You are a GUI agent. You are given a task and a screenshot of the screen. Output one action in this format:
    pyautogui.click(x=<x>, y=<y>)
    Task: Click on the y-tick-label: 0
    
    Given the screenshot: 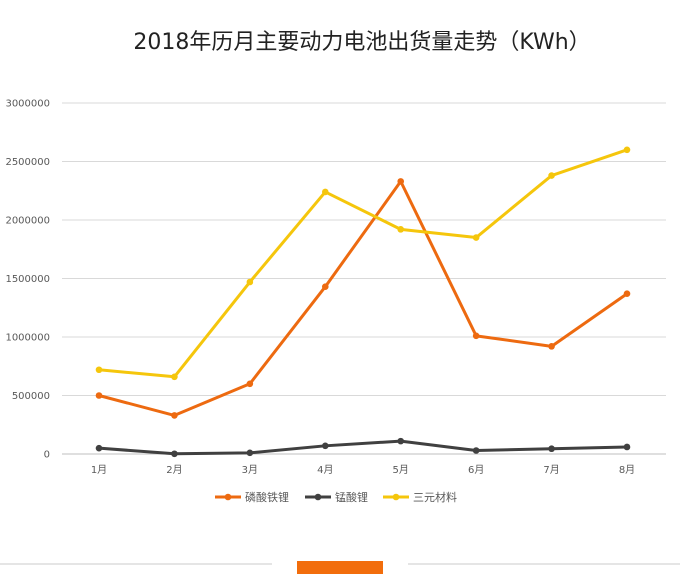 What is the action you would take?
    pyautogui.click(x=47, y=455)
    